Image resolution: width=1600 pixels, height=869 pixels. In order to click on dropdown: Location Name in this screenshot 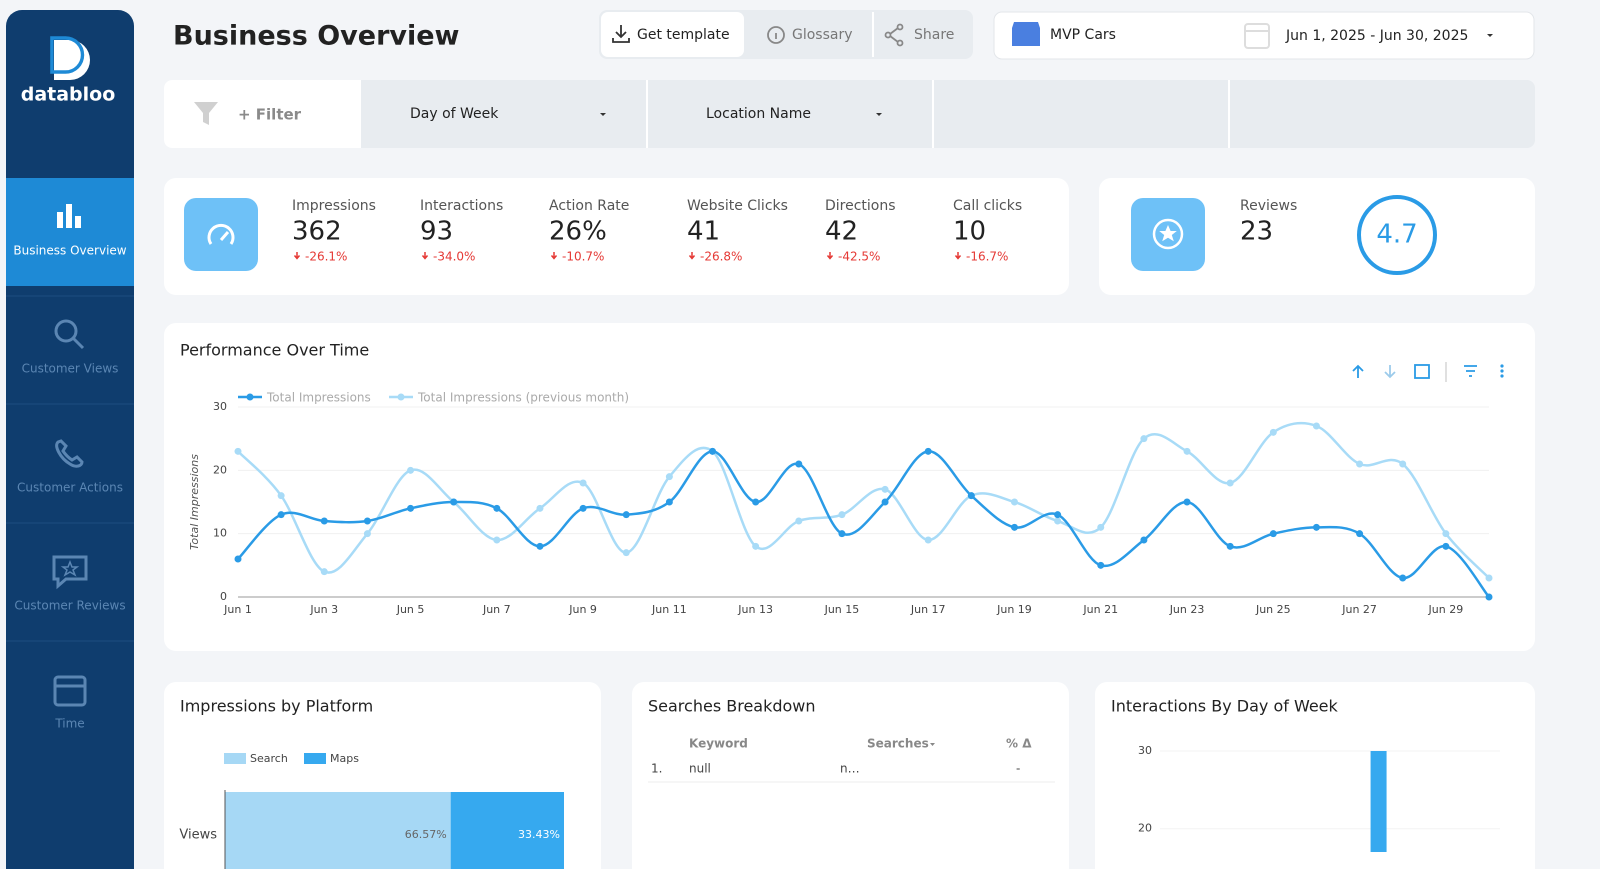, I will do `click(758, 114)`.